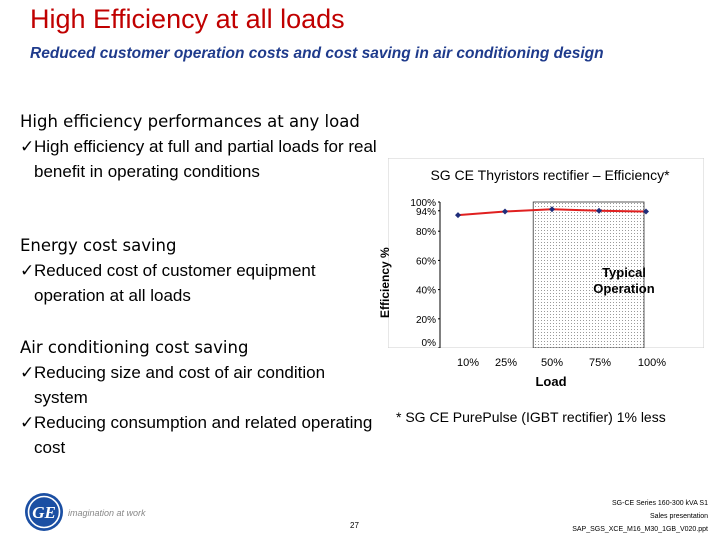 Image resolution: width=720 pixels, height=540 pixels. What do you see at coordinates (624, 280) in the screenshot?
I see `typical-operation-label: Typical Operation` at bounding box center [624, 280].